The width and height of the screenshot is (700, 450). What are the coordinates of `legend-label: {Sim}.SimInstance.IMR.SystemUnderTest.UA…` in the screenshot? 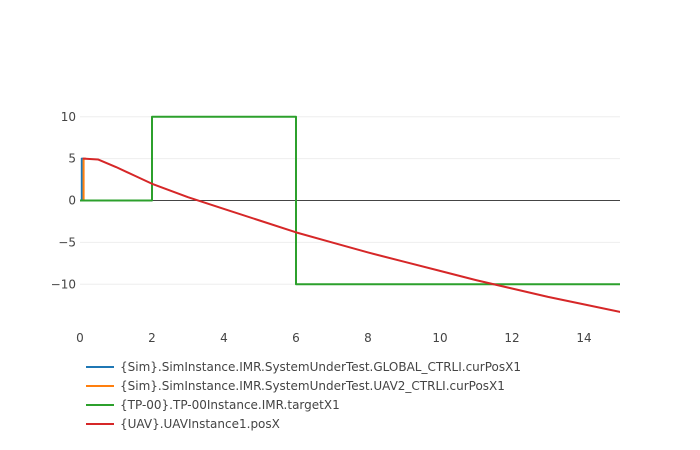 It's located at (312, 386).